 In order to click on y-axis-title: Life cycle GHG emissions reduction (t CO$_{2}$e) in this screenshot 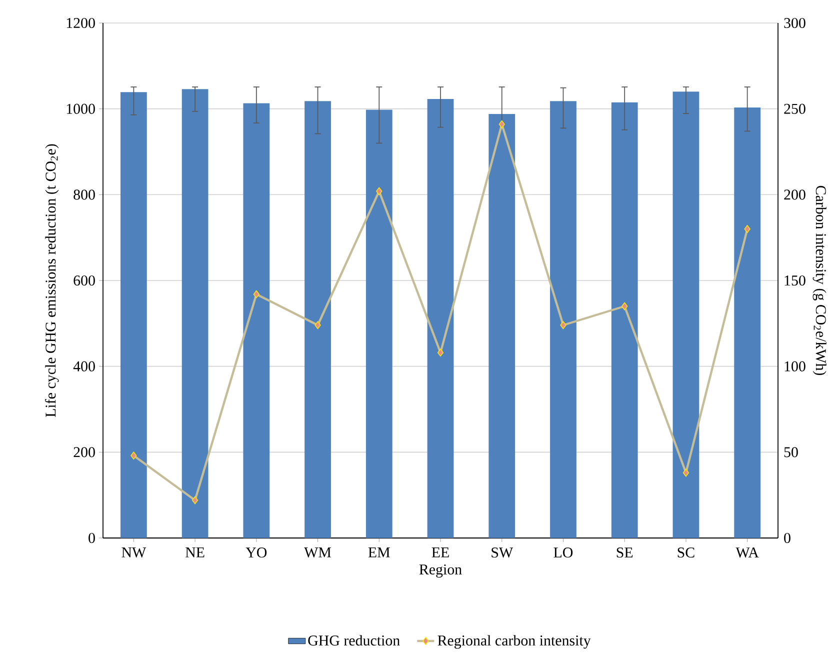, I will do `click(52, 280)`.